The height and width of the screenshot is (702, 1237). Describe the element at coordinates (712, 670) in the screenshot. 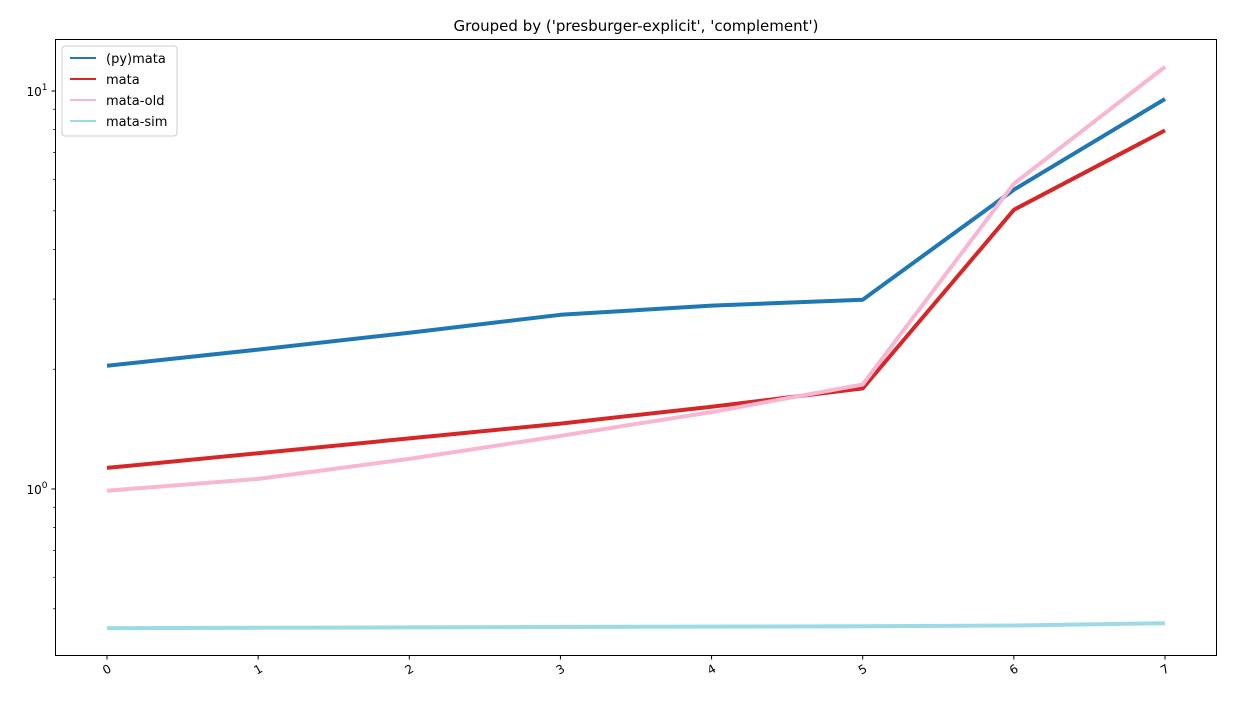

I see `x-tick-label: 4` at that location.